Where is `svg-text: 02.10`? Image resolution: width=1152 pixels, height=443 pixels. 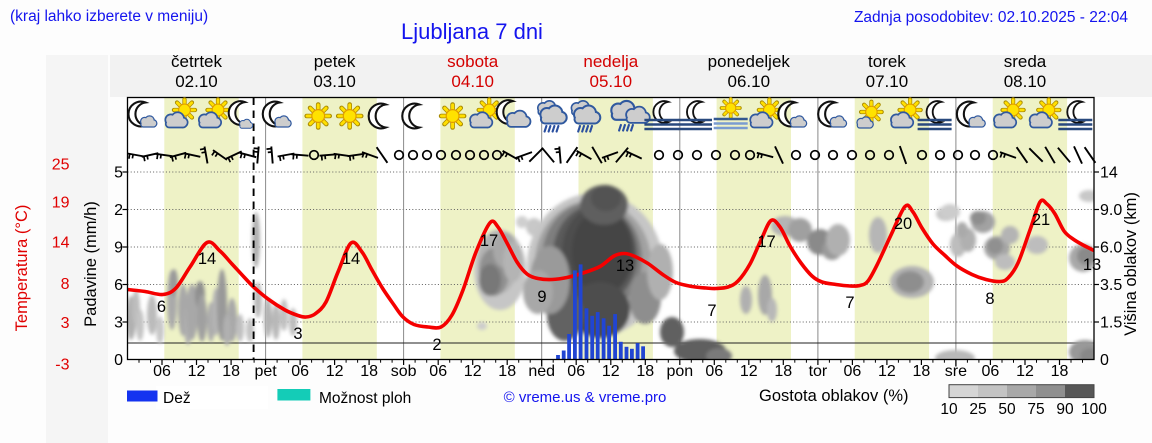 svg-text: 02.10 is located at coordinates (196, 81).